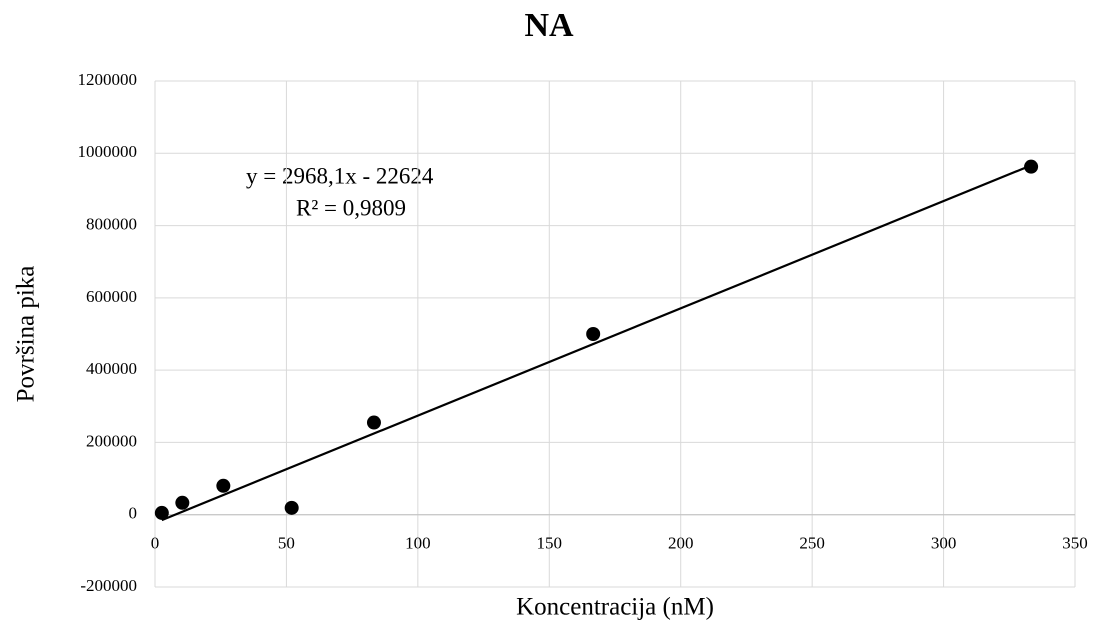 Image resolution: width=1099 pixels, height=629 pixels. I want to click on x-tick-label: 0, so click(155, 543).